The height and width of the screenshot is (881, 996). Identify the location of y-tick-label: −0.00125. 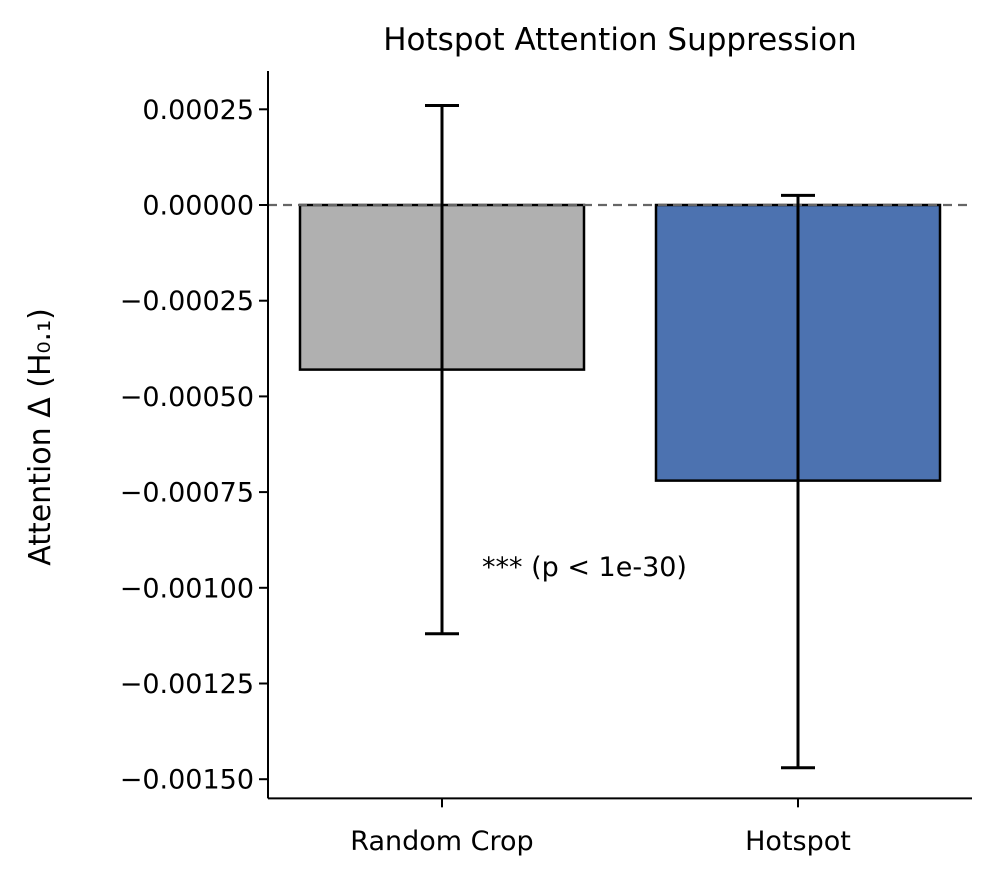
(187, 684).